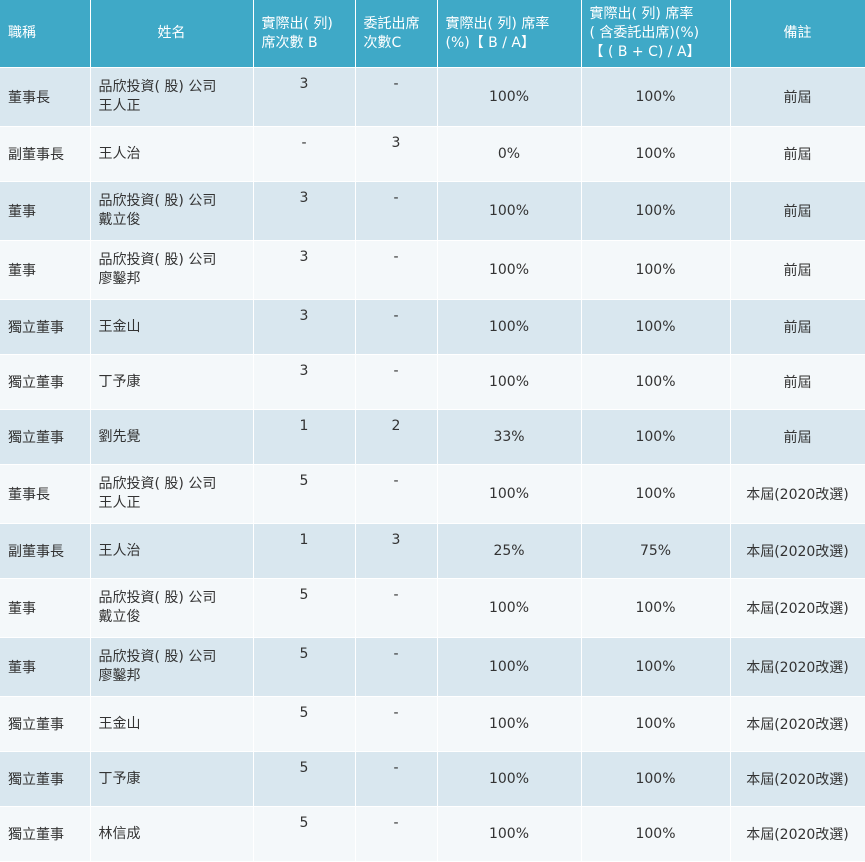 The image size is (865, 862). What do you see at coordinates (396, 426) in the screenshot?
I see `cell-proxy-count-text: 2` at bounding box center [396, 426].